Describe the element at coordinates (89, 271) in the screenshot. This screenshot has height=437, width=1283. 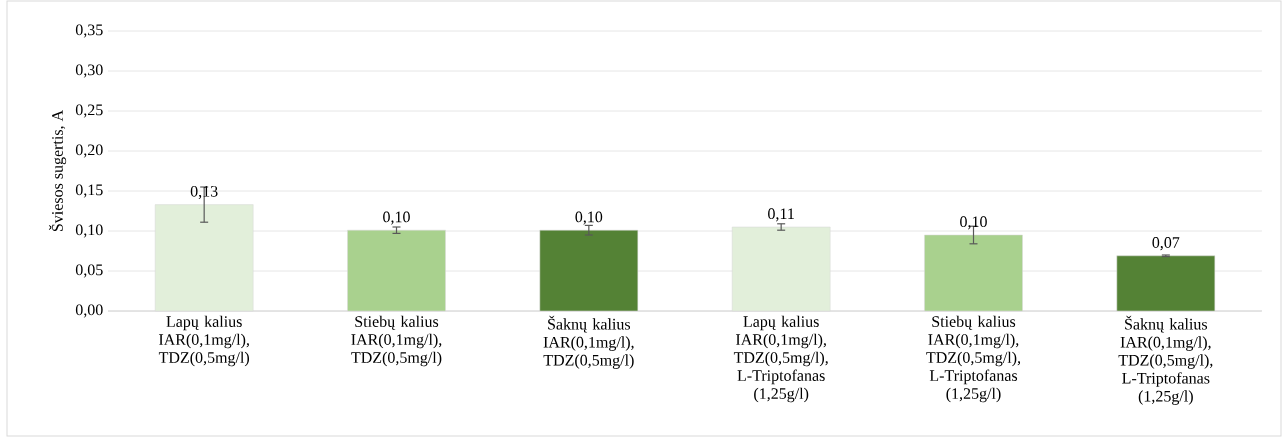
I see `y-tick-label: 0,05` at that location.